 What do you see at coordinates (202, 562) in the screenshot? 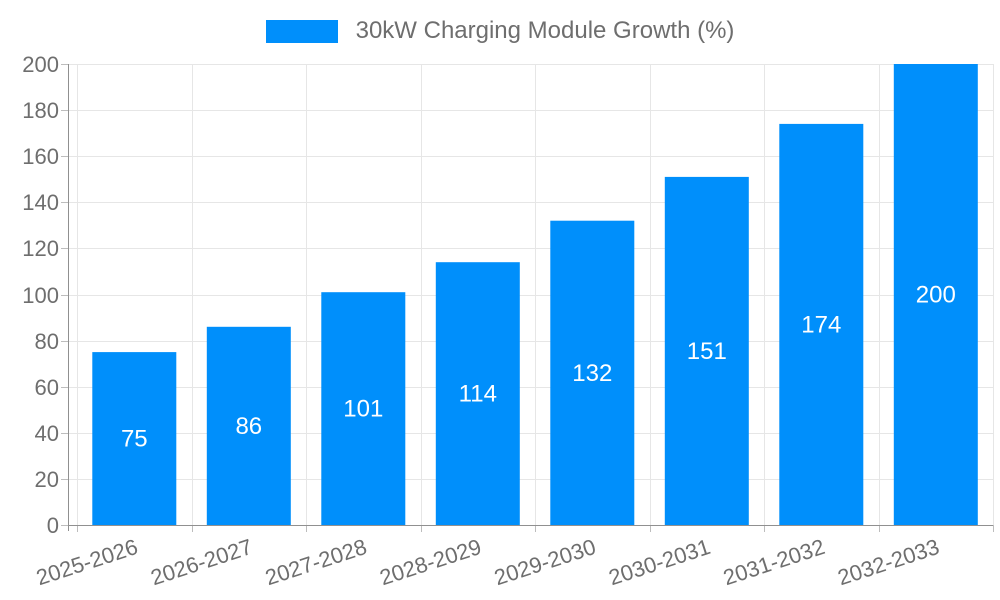
I see `x-tick-label: 2026-2027` at bounding box center [202, 562].